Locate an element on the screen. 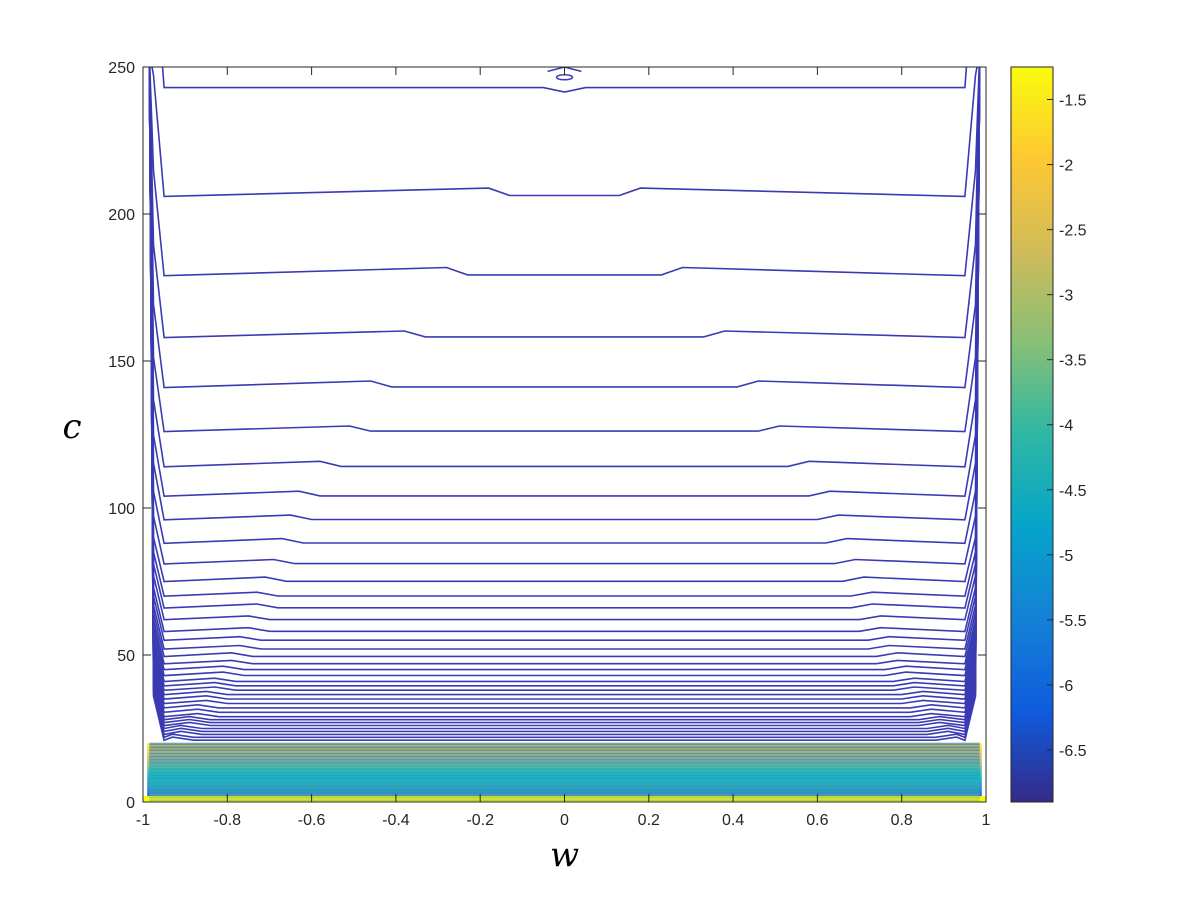 The height and width of the screenshot is (900, 1200). x-tick-label: 0.4 is located at coordinates (733, 820).